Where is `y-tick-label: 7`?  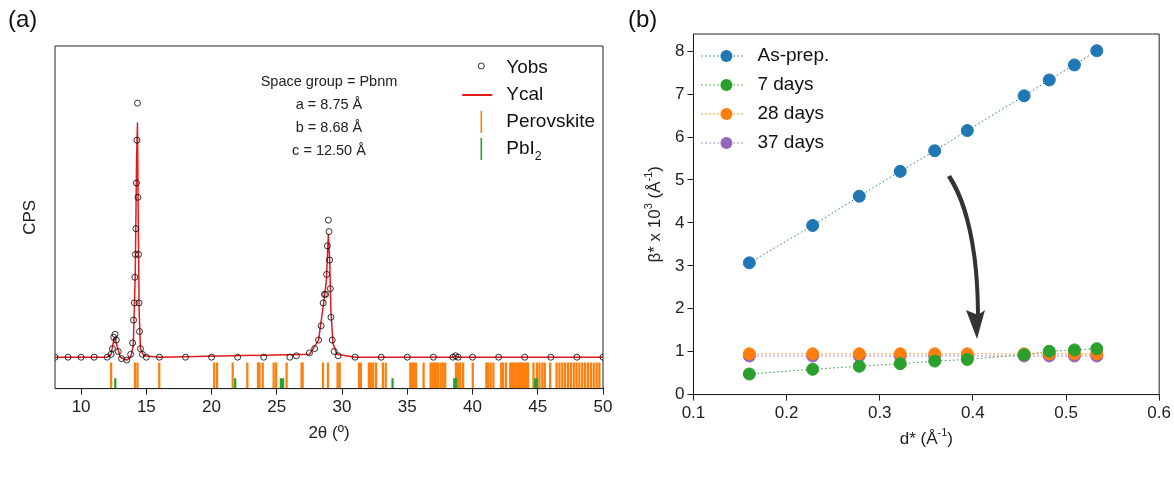
y-tick-label: 7 is located at coordinates (679, 93).